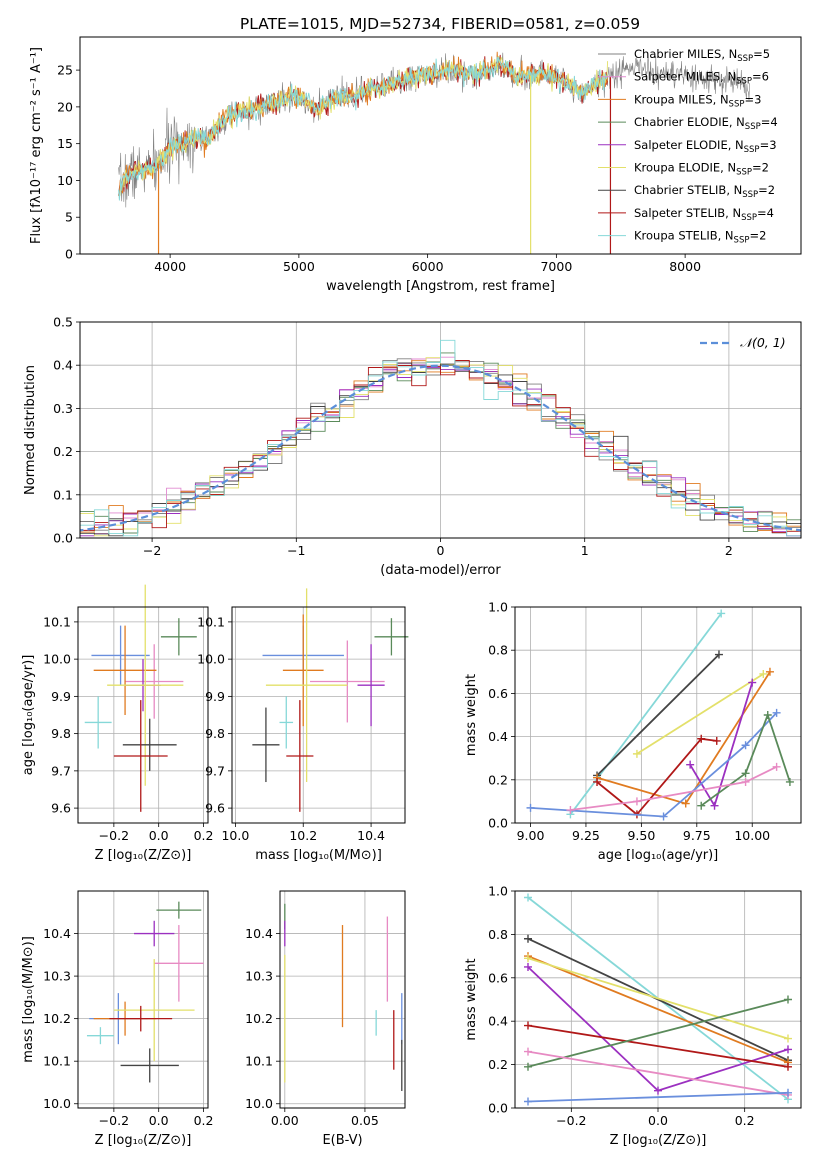 Image resolution: width=819 pixels, height=1170 pixels. I want to click on x-tick-label: 1, so click(585, 550).